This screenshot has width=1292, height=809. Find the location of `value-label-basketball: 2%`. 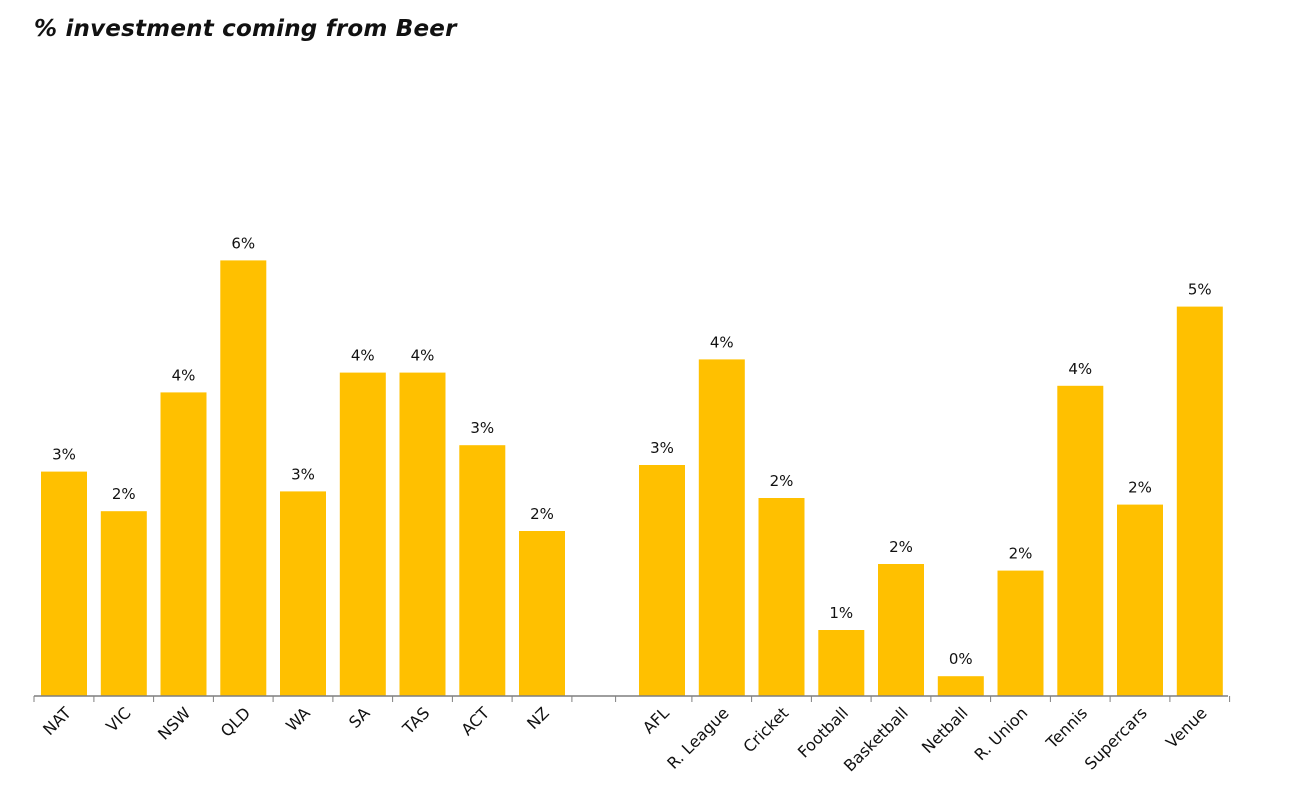

value-label-basketball: 2% is located at coordinates (901, 547).